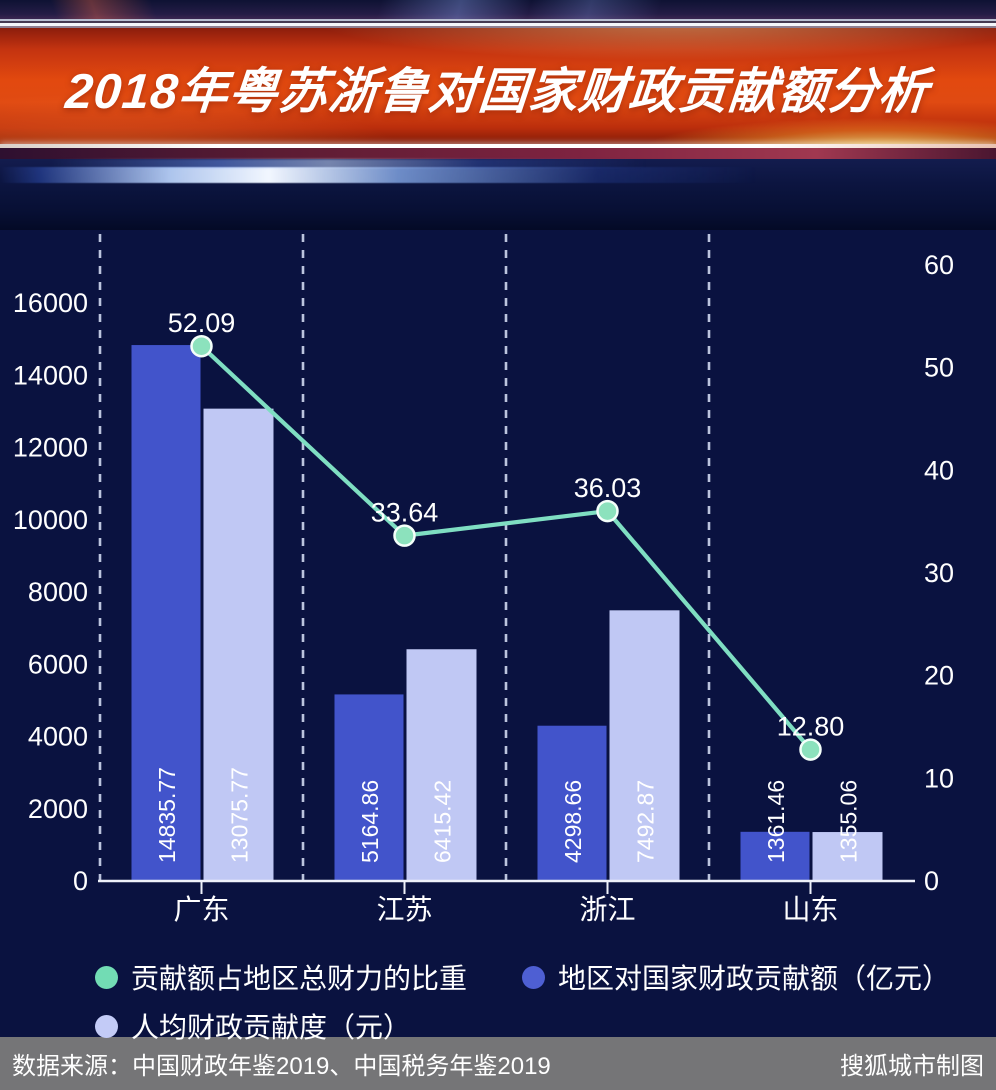 This screenshot has height=1090, width=996. What do you see at coordinates (573, 821) in the screenshot?
I see `bar-value-label: 4298.66` at bounding box center [573, 821].